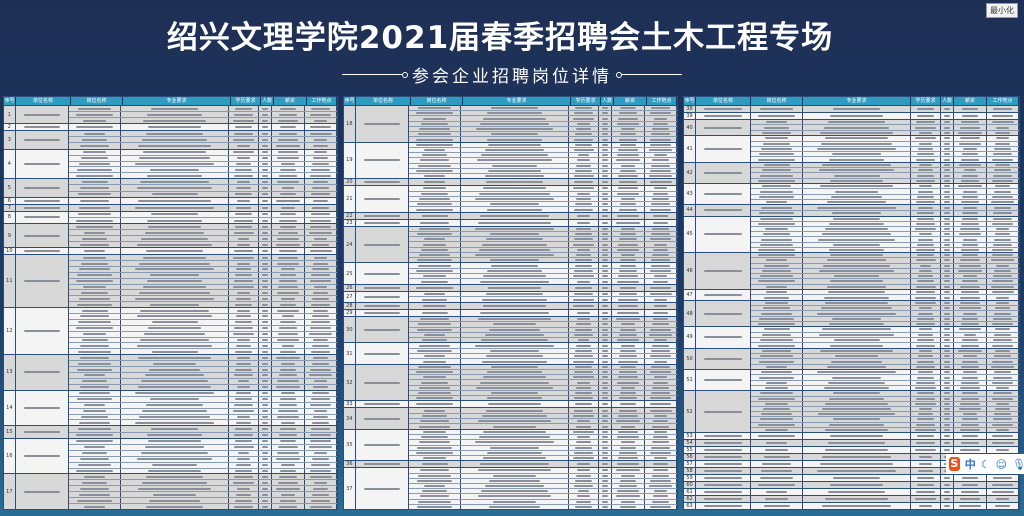  Describe the element at coordinates (1002, 10) in the screenshot. I see `minimize-button: 最小化` at that location.